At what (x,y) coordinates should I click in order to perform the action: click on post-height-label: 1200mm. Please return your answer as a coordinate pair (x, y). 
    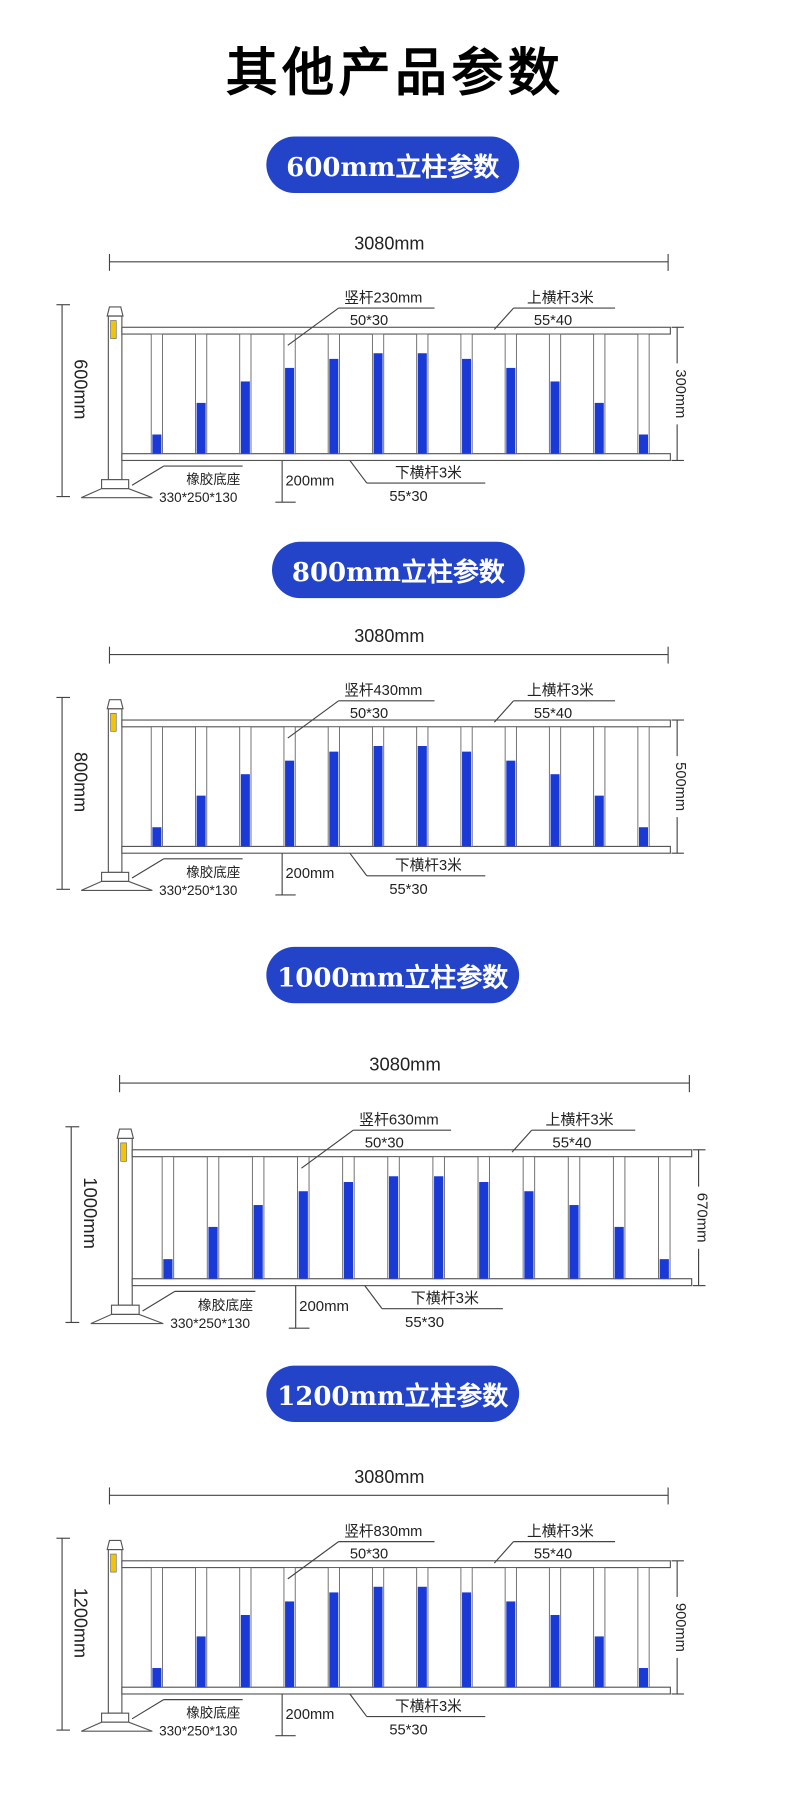
    Looking at the image, I should click on (80, 1623).